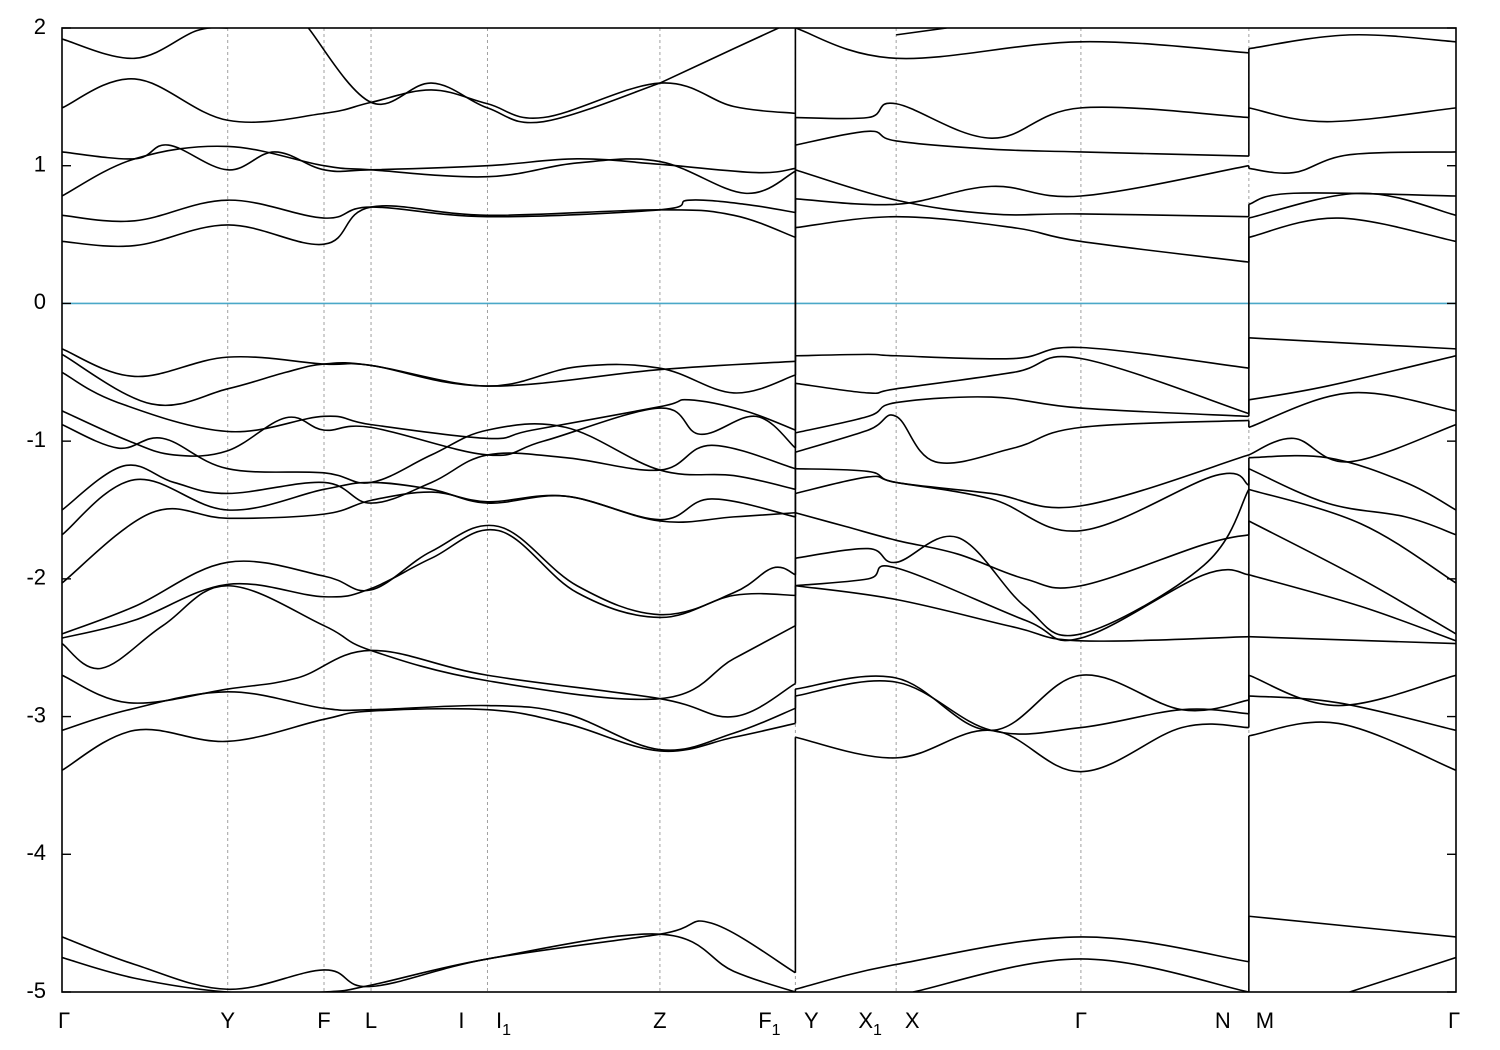  I want to click on kpoint-label: N, so click(1223, 1020).